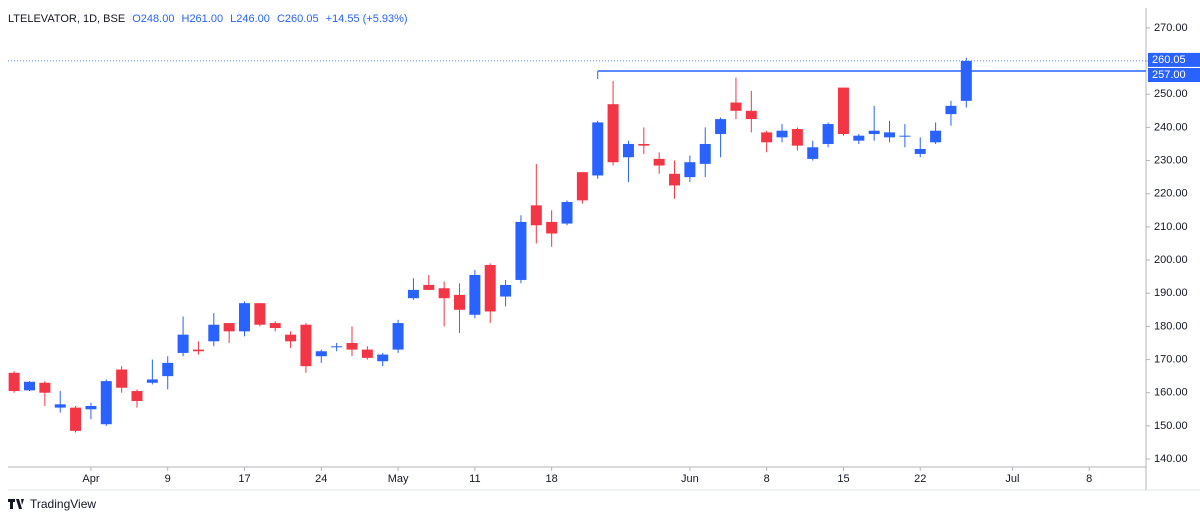 This screenshot has width=1200, height=518. What do you see at coordinates (1169, 60) in the screenshot?
I see `price-label: 260.05` at bounding box center [1169, 60].